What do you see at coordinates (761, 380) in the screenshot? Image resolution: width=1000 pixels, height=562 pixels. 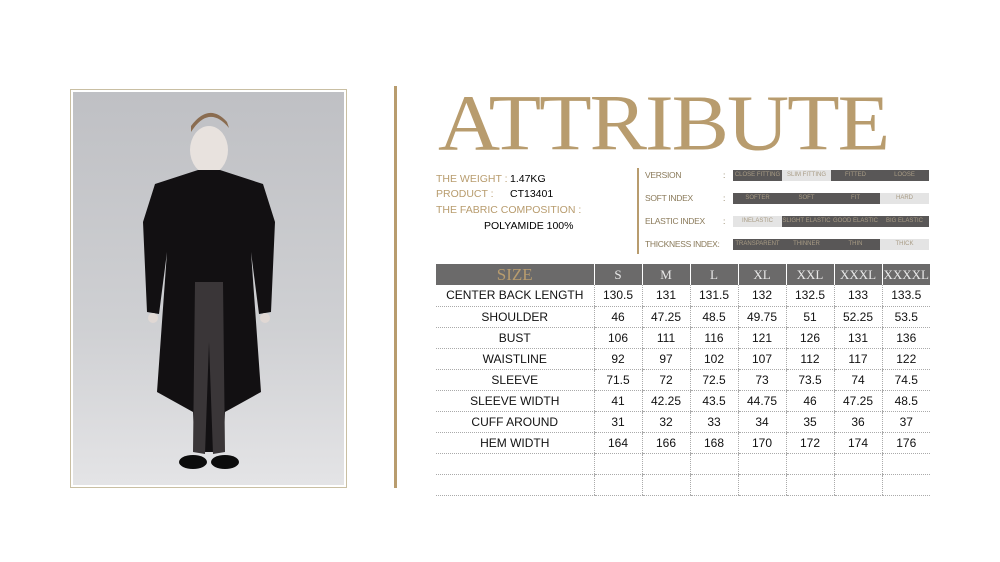 I see `measurement-value: 73` at bounding box center [761, 380].